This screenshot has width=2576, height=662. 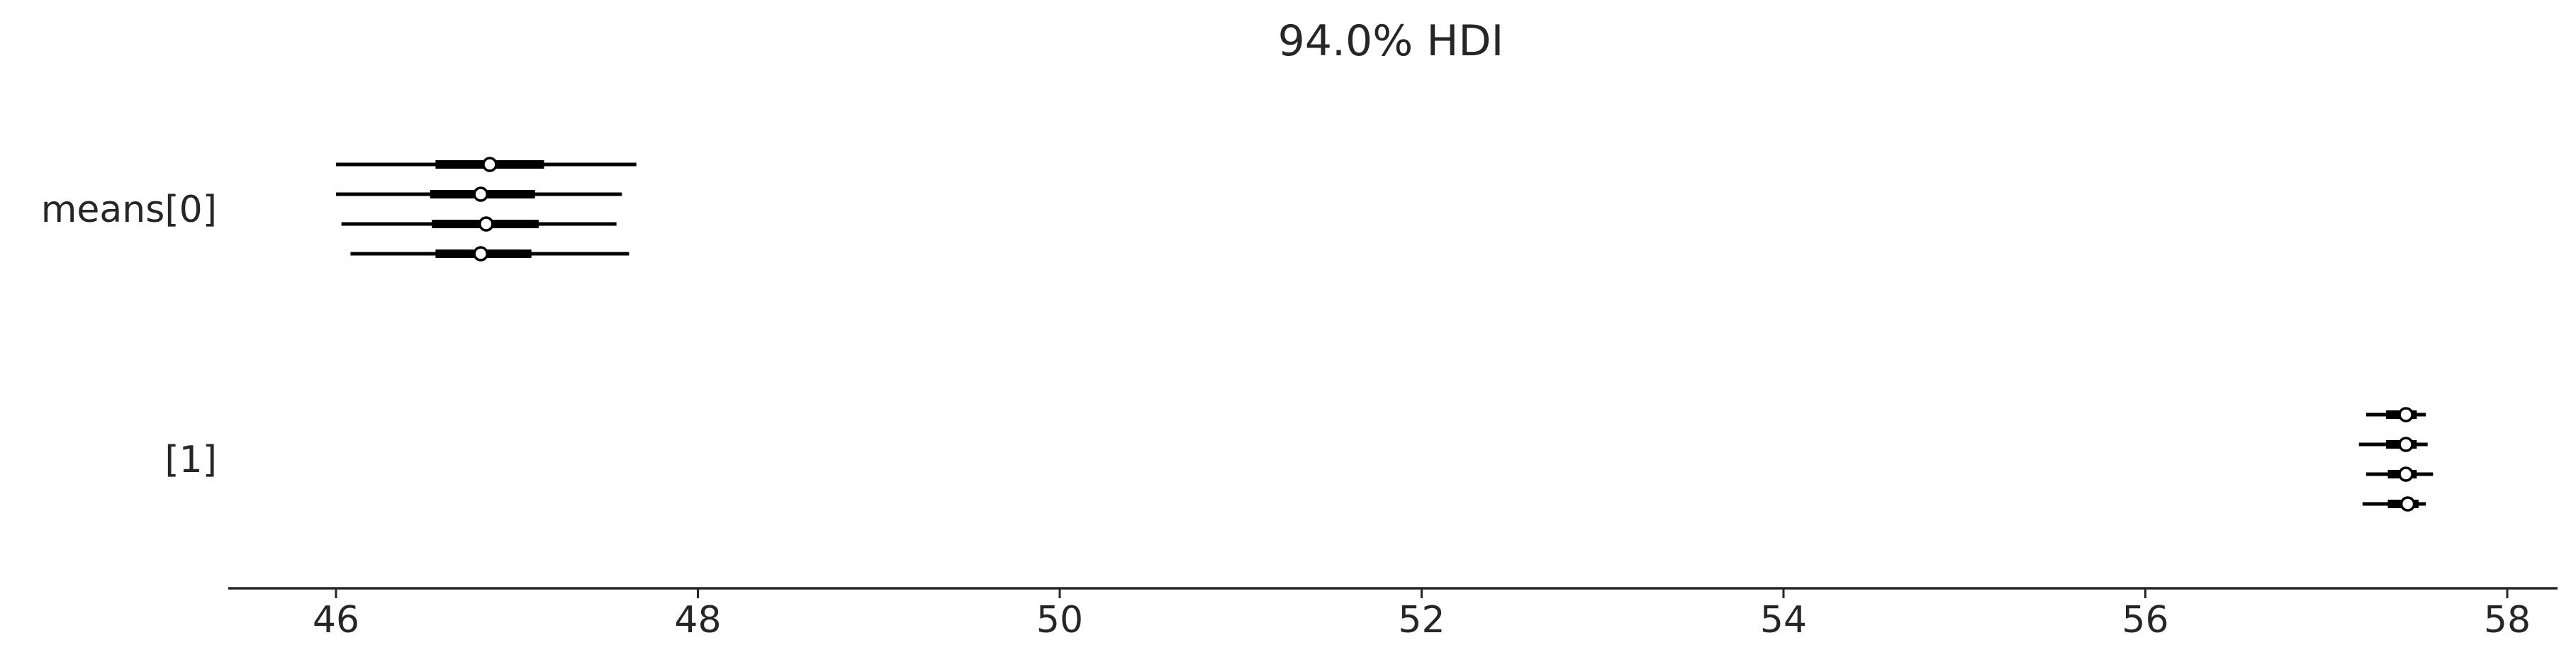 What do you see at coordinates (1391, 41) in the screenshot?
I see `chart-title: 94.0% HDI` at bounding box center [1391, 41].